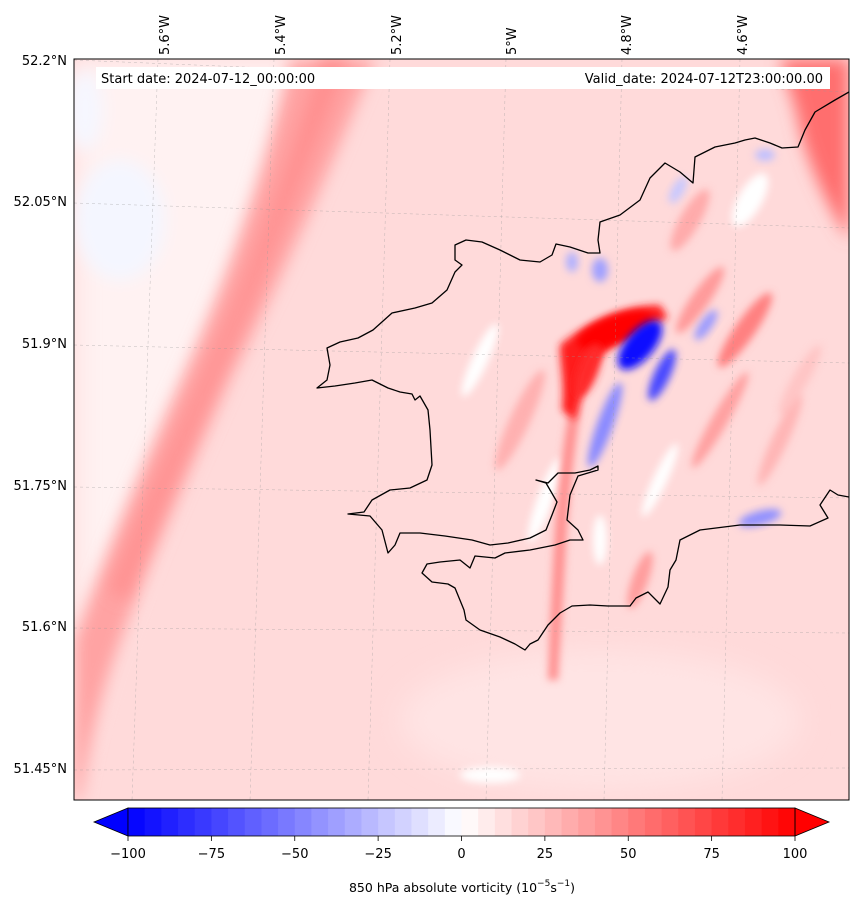  I want to click on lat-label-51-45n: 51.45°N, so click(40, 769).